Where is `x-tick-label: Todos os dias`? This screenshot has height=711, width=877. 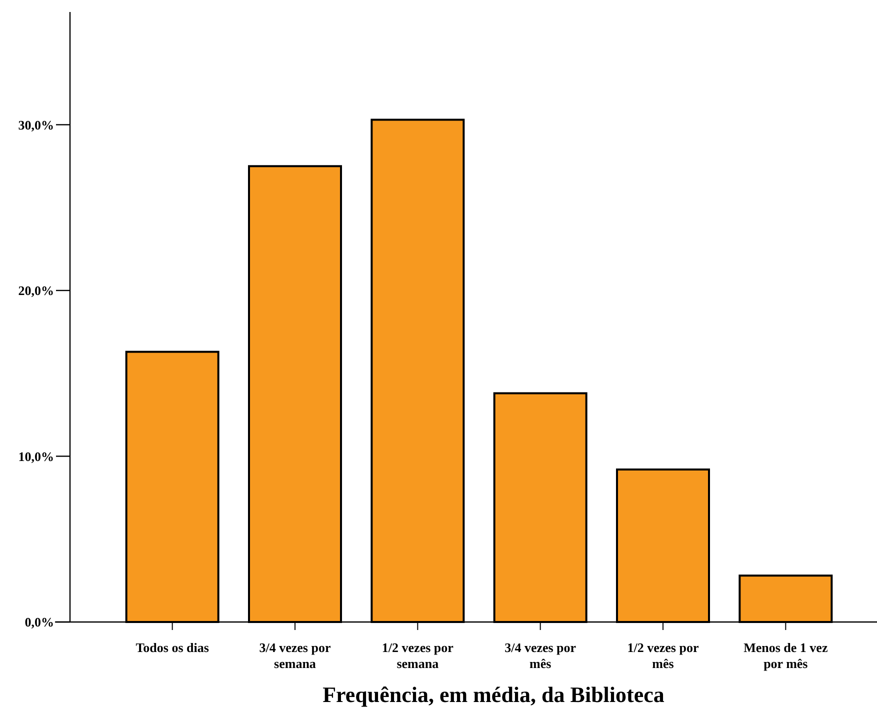 x-tick-label: Todos os dias is located at coordinates (172, 647).